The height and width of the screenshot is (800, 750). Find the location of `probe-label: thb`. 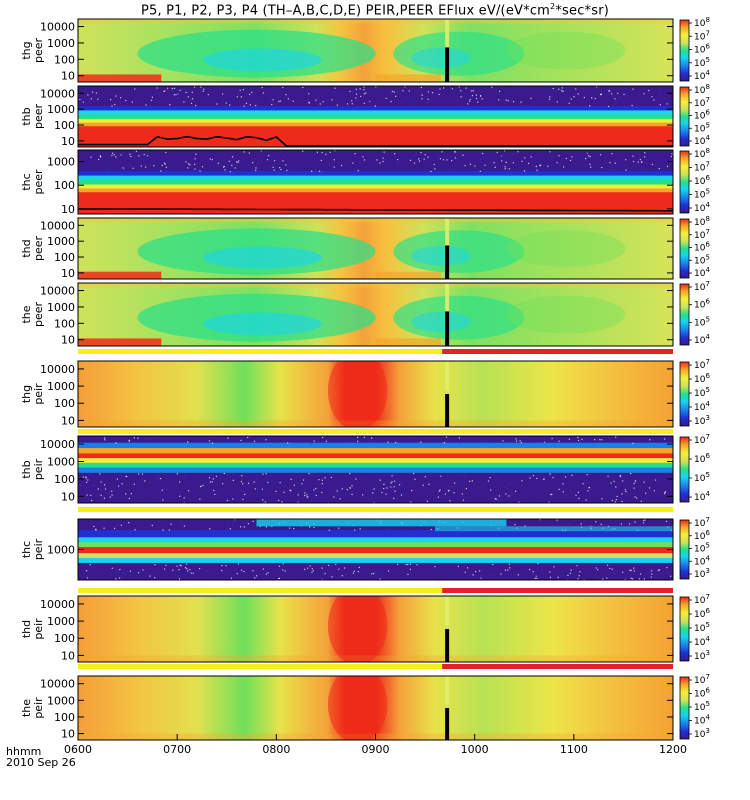

probe-label: thb is located at coordinates (26, 469).